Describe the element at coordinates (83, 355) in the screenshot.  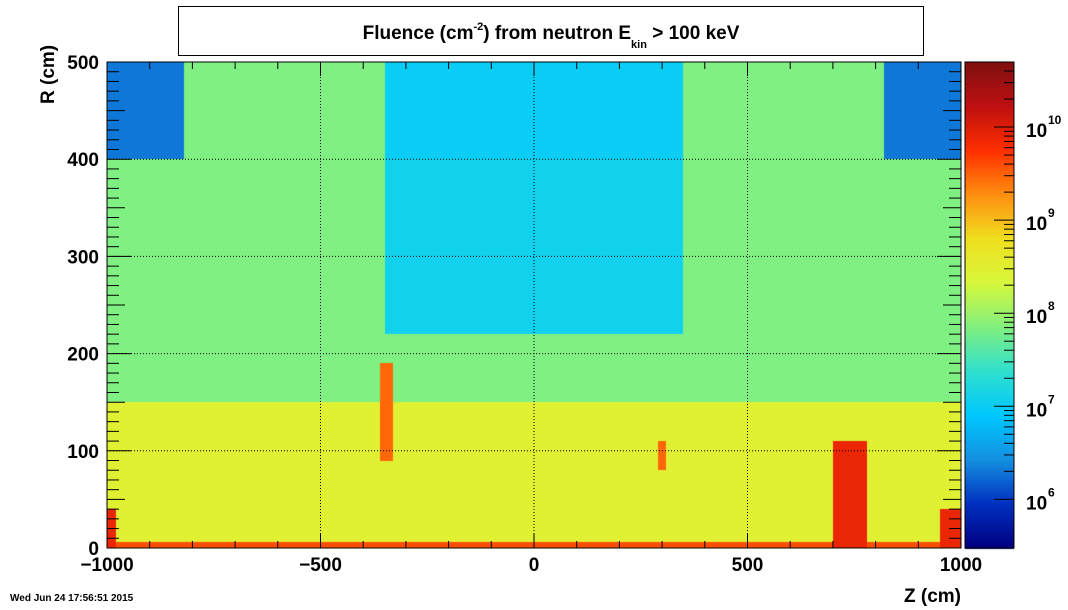
I see `y-tick-label: 200` at that location.